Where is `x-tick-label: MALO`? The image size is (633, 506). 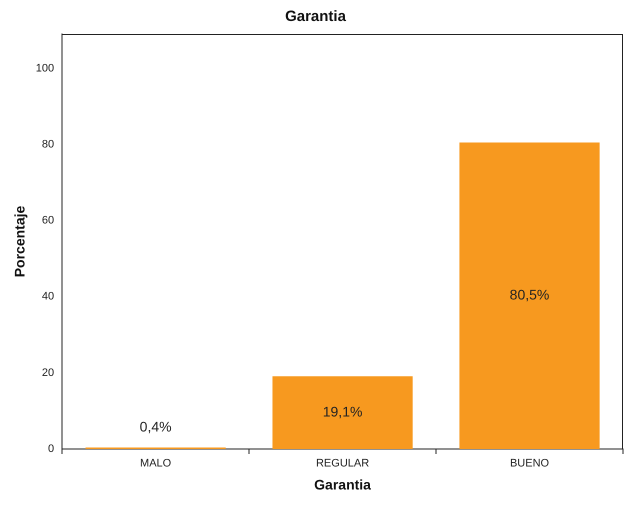
x-tick-label: MALO is located at coordinates (156, 464).